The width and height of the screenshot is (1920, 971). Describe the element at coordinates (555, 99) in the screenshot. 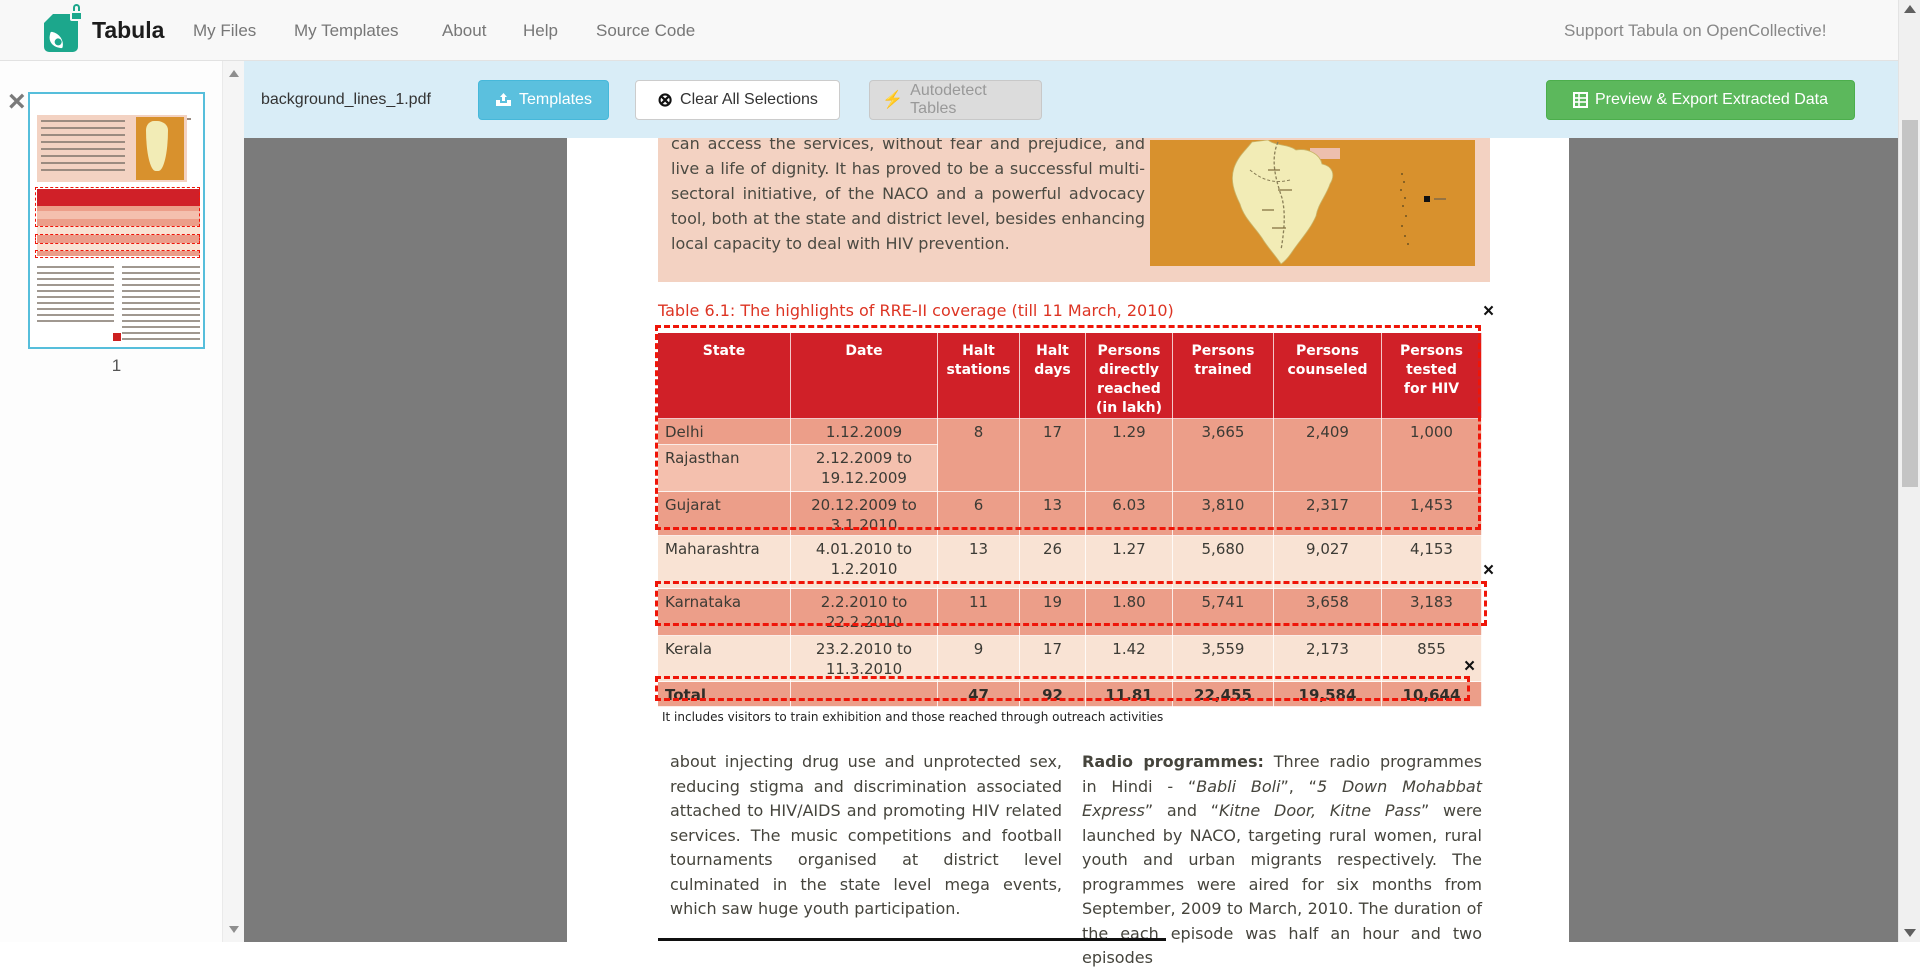

I see `templates-button-label: Templates` at that location.